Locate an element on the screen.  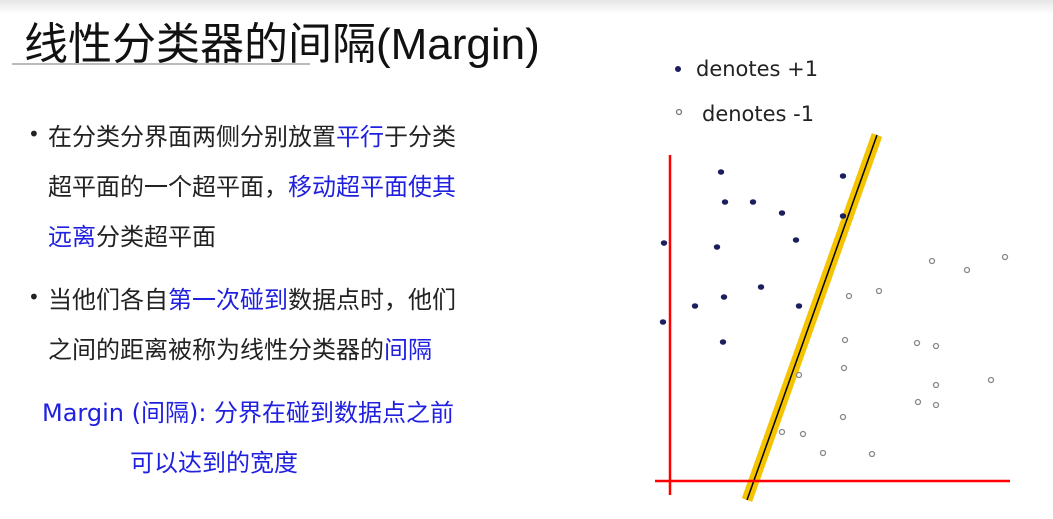
slide-title: 线性分类器的间隔(Margin) is located at coordinates (282, 44).